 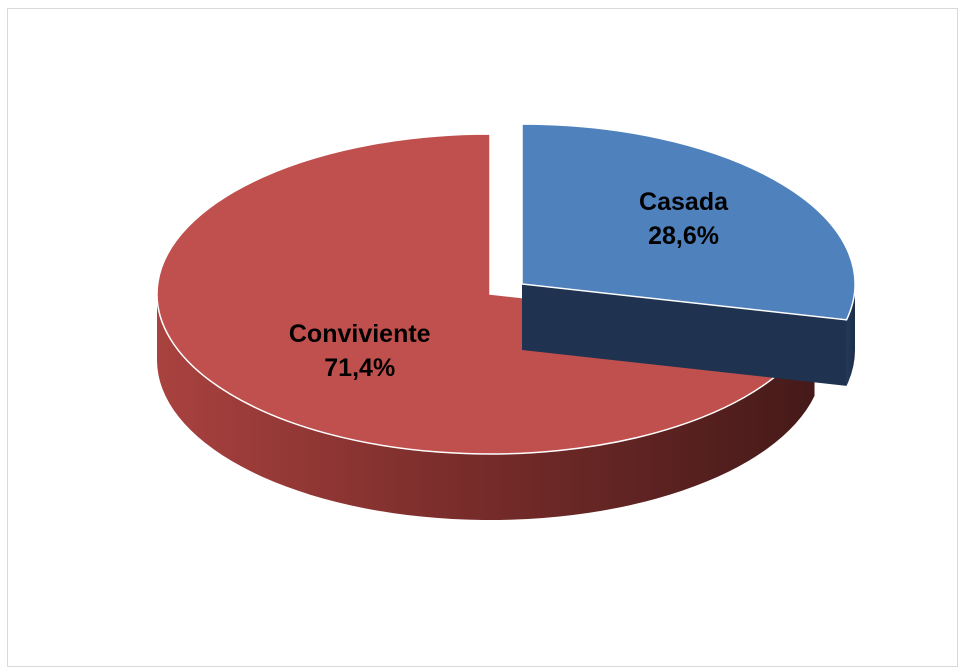 I want to click on slice-side-casada, so click(x=850, y=335).